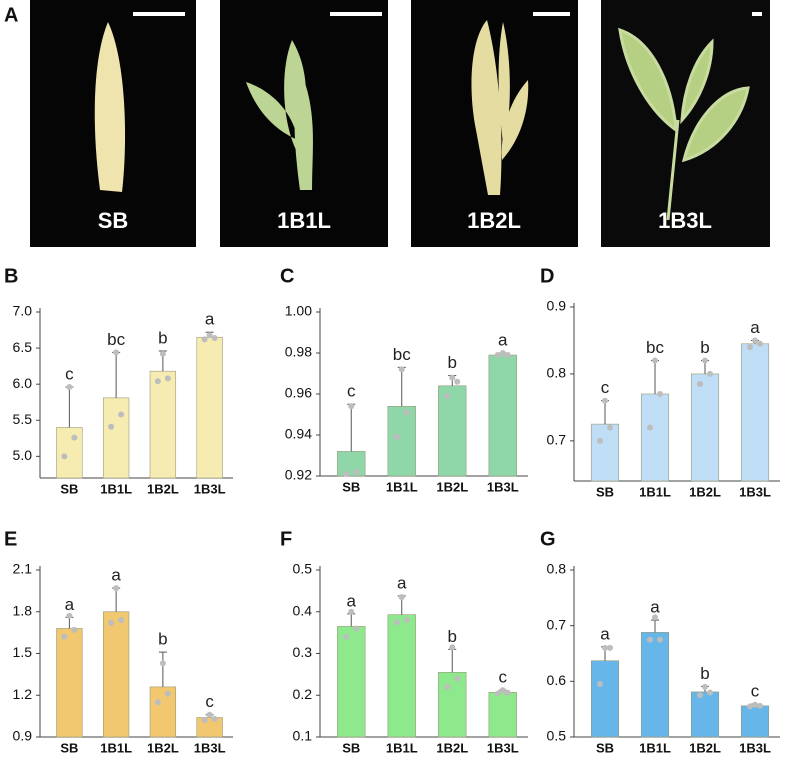 This screenshot has height=760, width=787. Describe the element at coordinates (557, 680) in the screenshot. I see `y-tick-label: 0.6` at that location.